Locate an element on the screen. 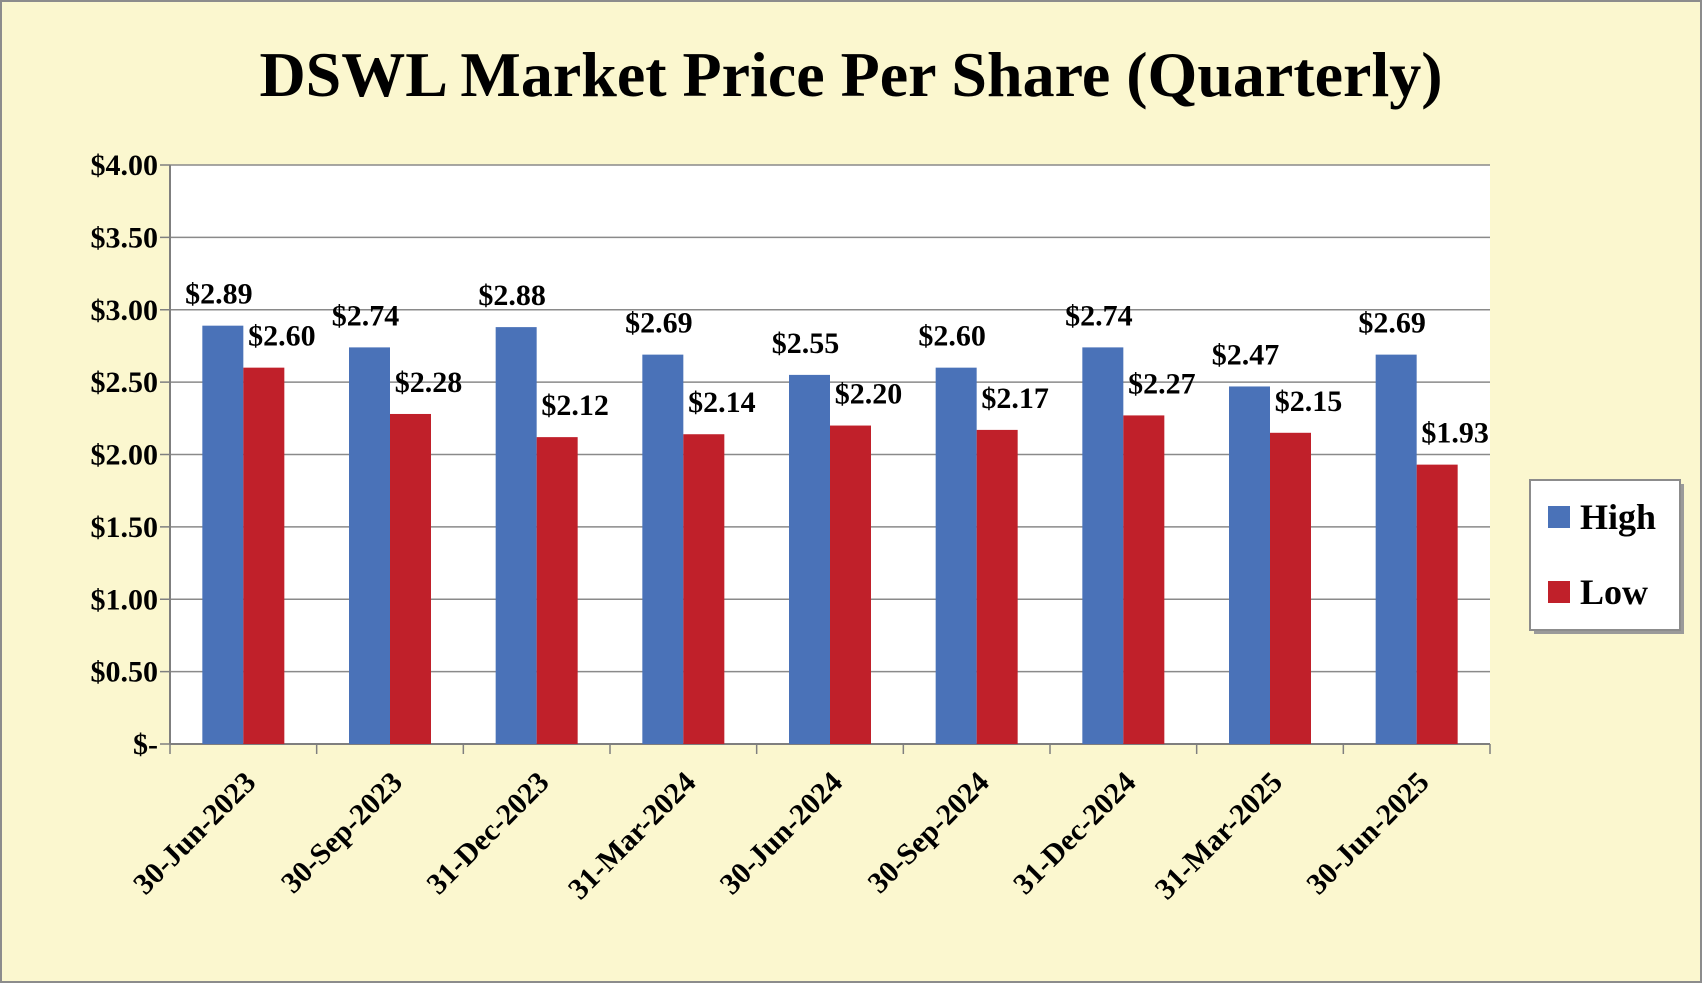  y-tick-label: $4.00 is located at coordinates (125, 165).